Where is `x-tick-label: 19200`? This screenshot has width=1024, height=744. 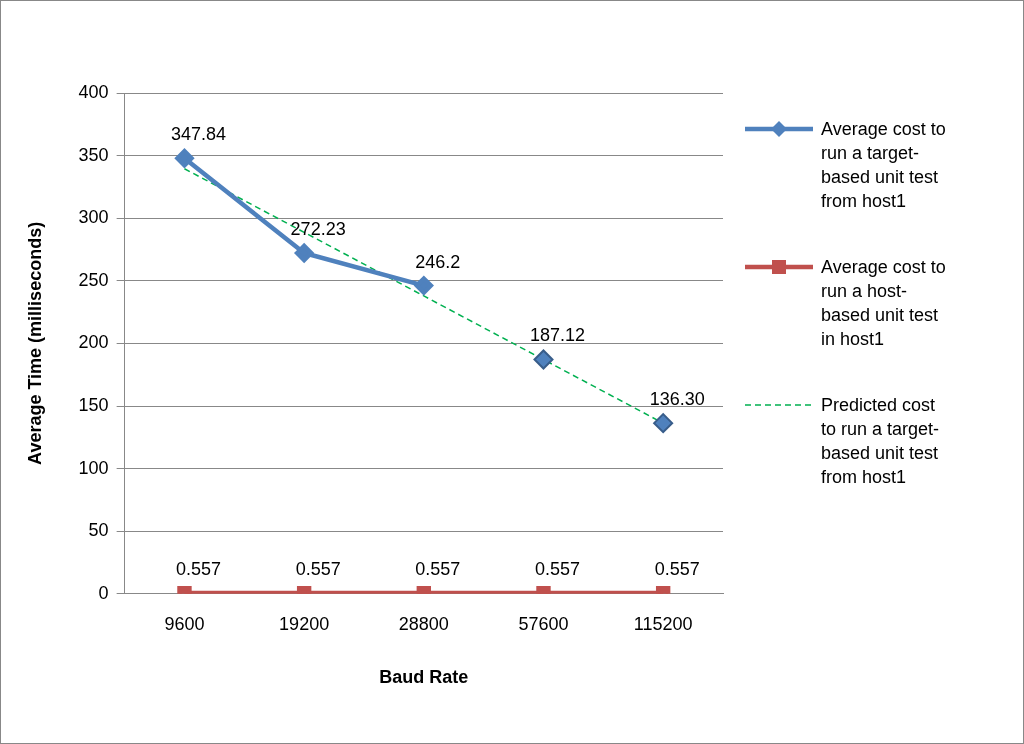 x-tick-label: 19200 is located at coordinates (304, 623).